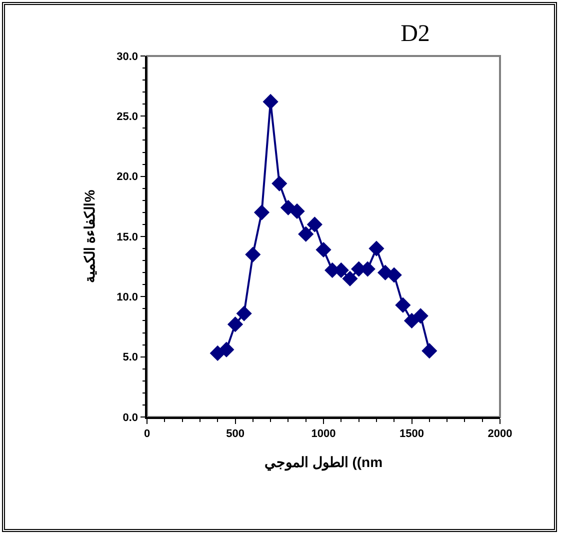 The height and width of the screenshot is (540, 565). Describe the element at coordinates (127, 177) in the screenshot. I see `y-tick-label: 20.0` at that location.